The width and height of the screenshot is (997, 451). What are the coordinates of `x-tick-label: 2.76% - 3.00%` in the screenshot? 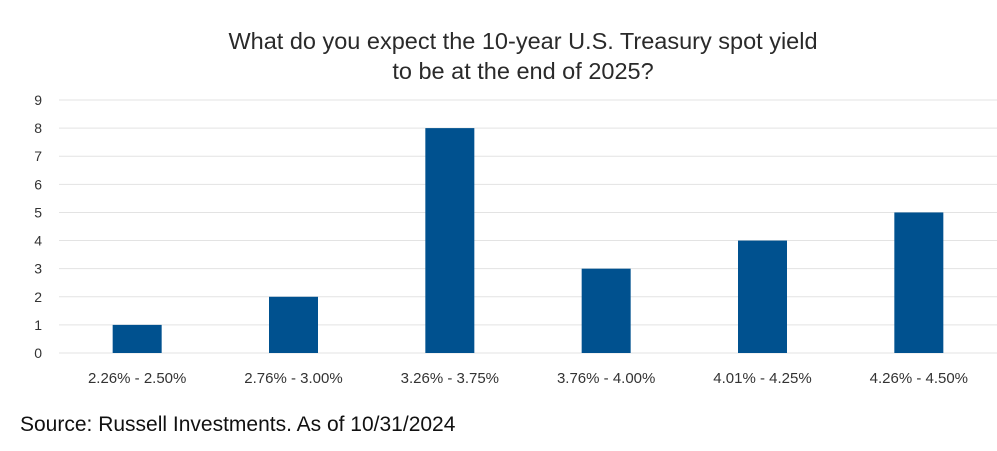 It's located at (293, 378).